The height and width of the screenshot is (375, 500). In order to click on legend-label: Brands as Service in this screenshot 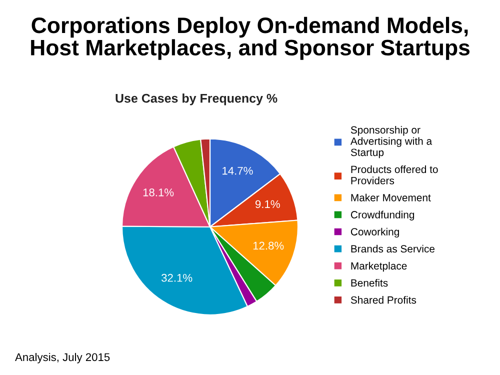, I will do `click(393, 248)`.